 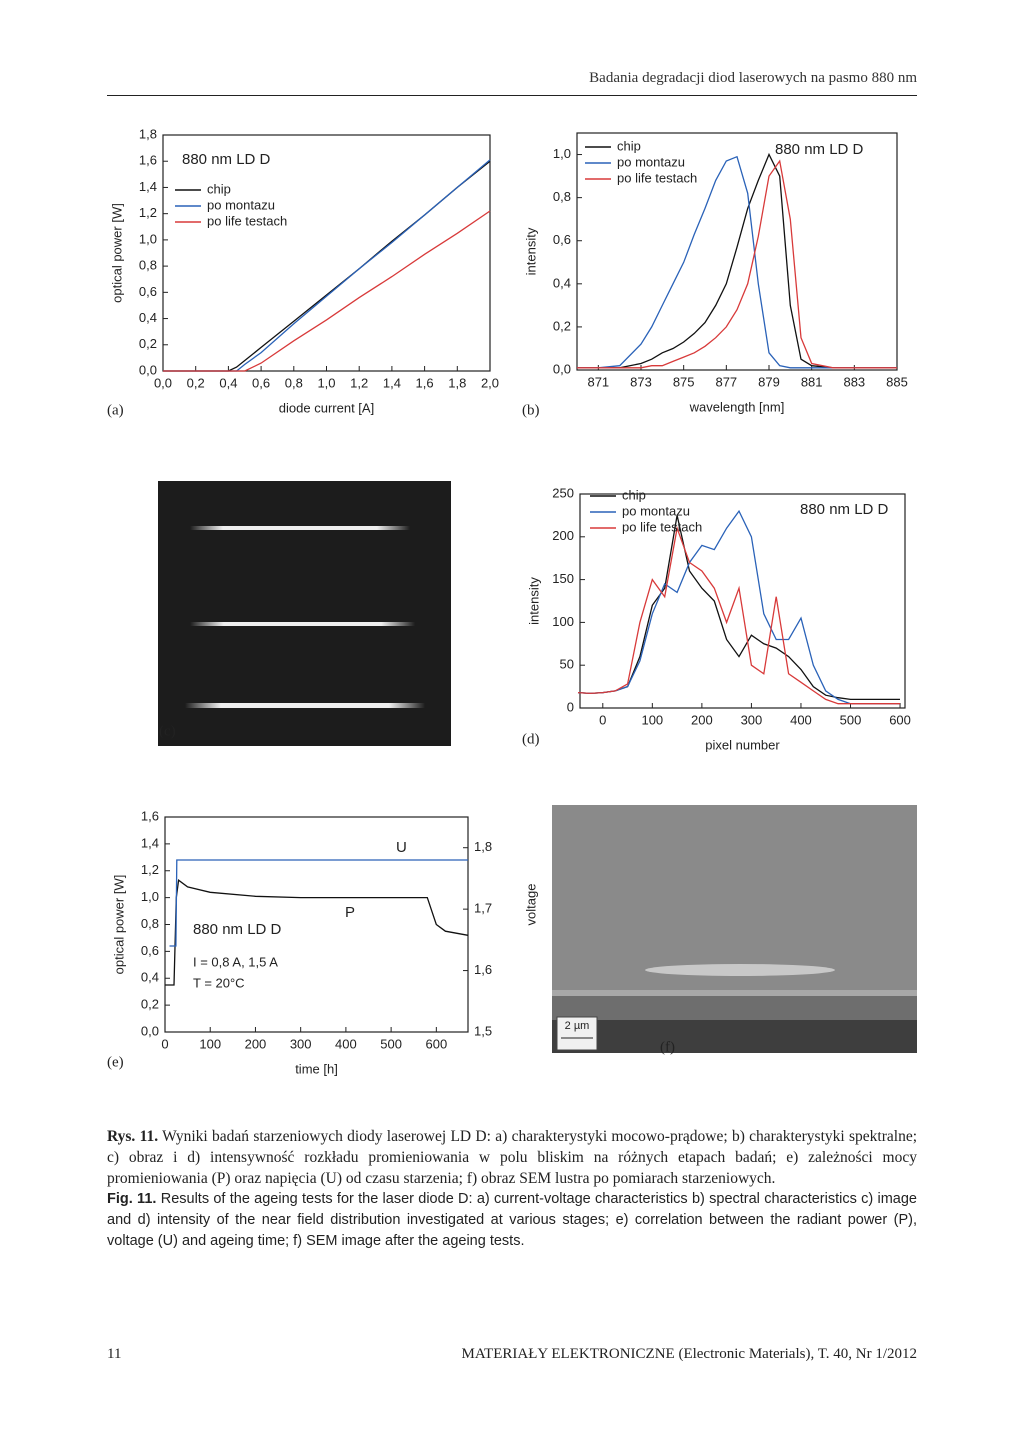 What do you see at coordinates (326, 407) in the screenshot?
I see `x-axis-label: diode current [A]` at bounding box center [326, 407].